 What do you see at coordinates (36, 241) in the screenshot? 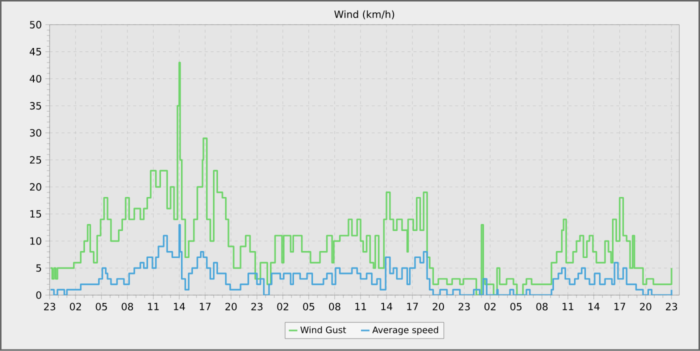
I see `y-tick-label: 10` at bounding box center [36, 241].